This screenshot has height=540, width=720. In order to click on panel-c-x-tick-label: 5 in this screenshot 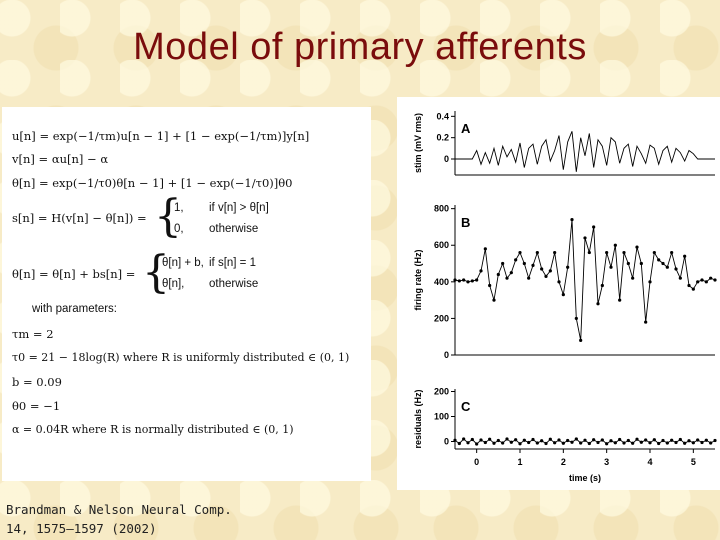, I will do `click(693, 462)`.